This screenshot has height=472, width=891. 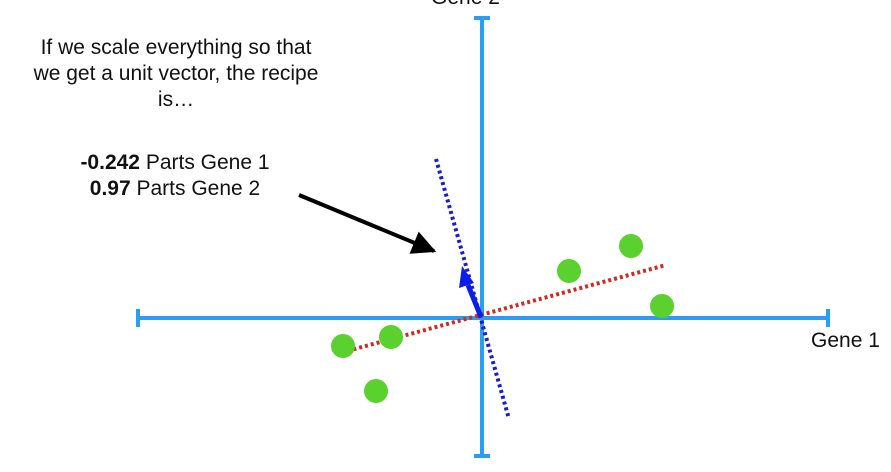 What do you see at coordinates (195, 188) in the screenshot?
I see `recipe-gene2-label: Parts Gene 2` at bounding box center [195, 188].